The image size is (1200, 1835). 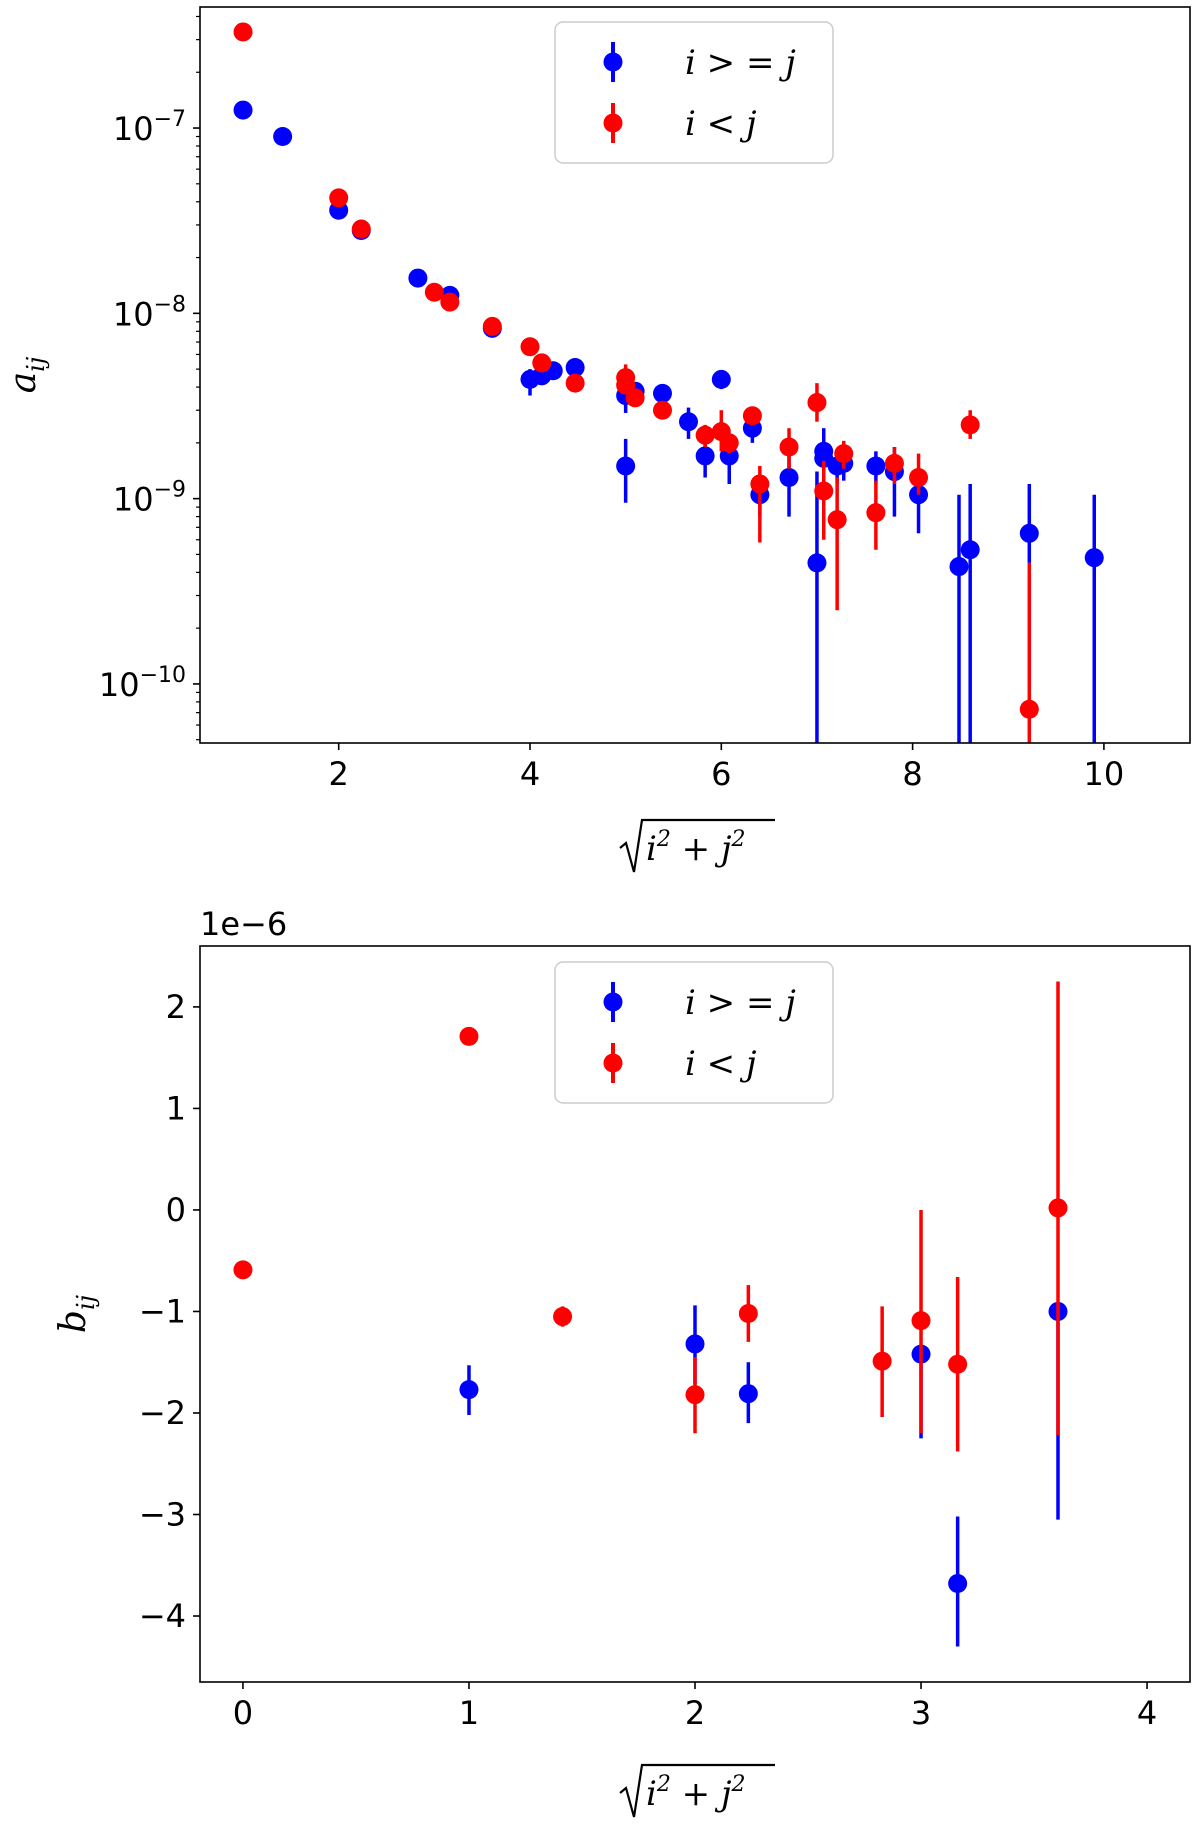 I want to click on top-legend-red-marker, so click(x=613, y=123).